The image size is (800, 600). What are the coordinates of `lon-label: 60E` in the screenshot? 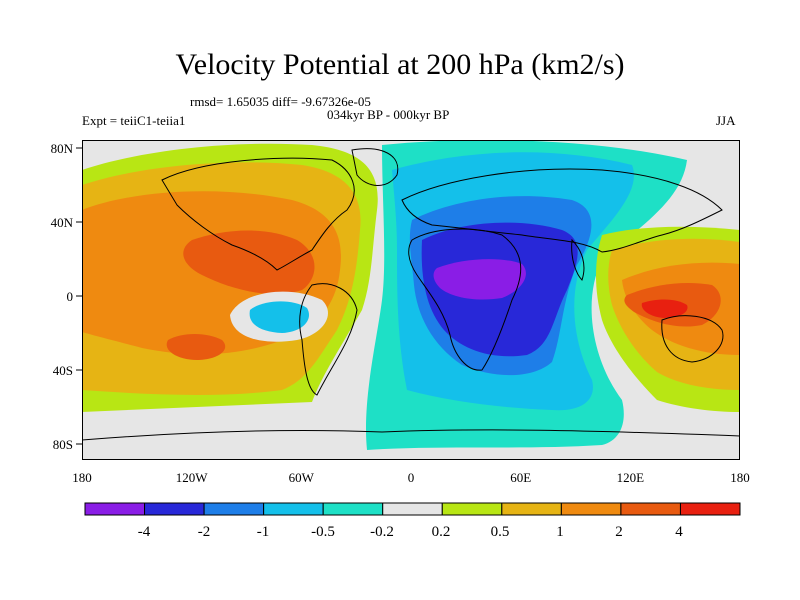 It's located at (520, 477).